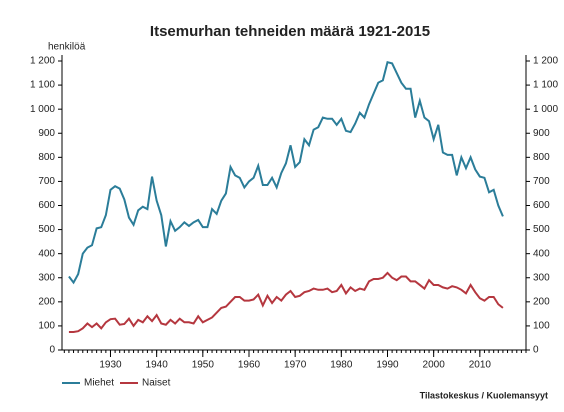  What do you see at coordinates (541, 181) in the screenshot?
I see `y2-tick-label: 700` at bounding box center [541, 181].